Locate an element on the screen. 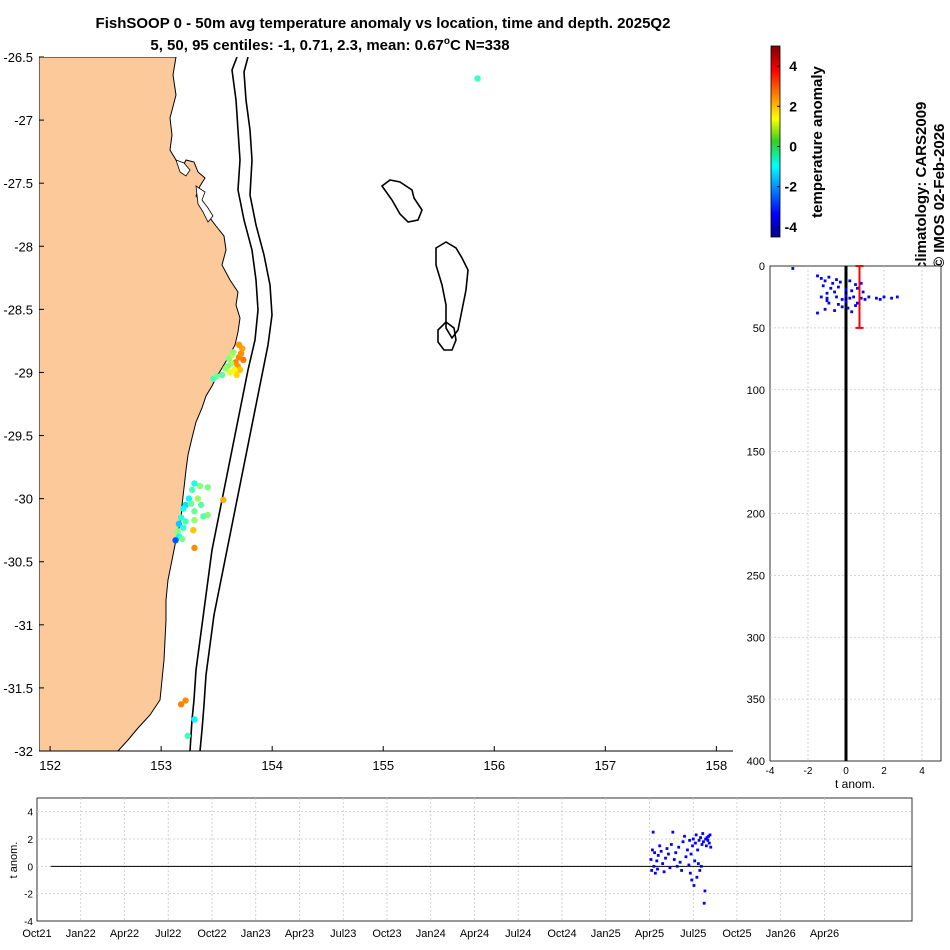 The image size is (950, 950). time-ylabel: t anom. is located at coordinates (14, 860).